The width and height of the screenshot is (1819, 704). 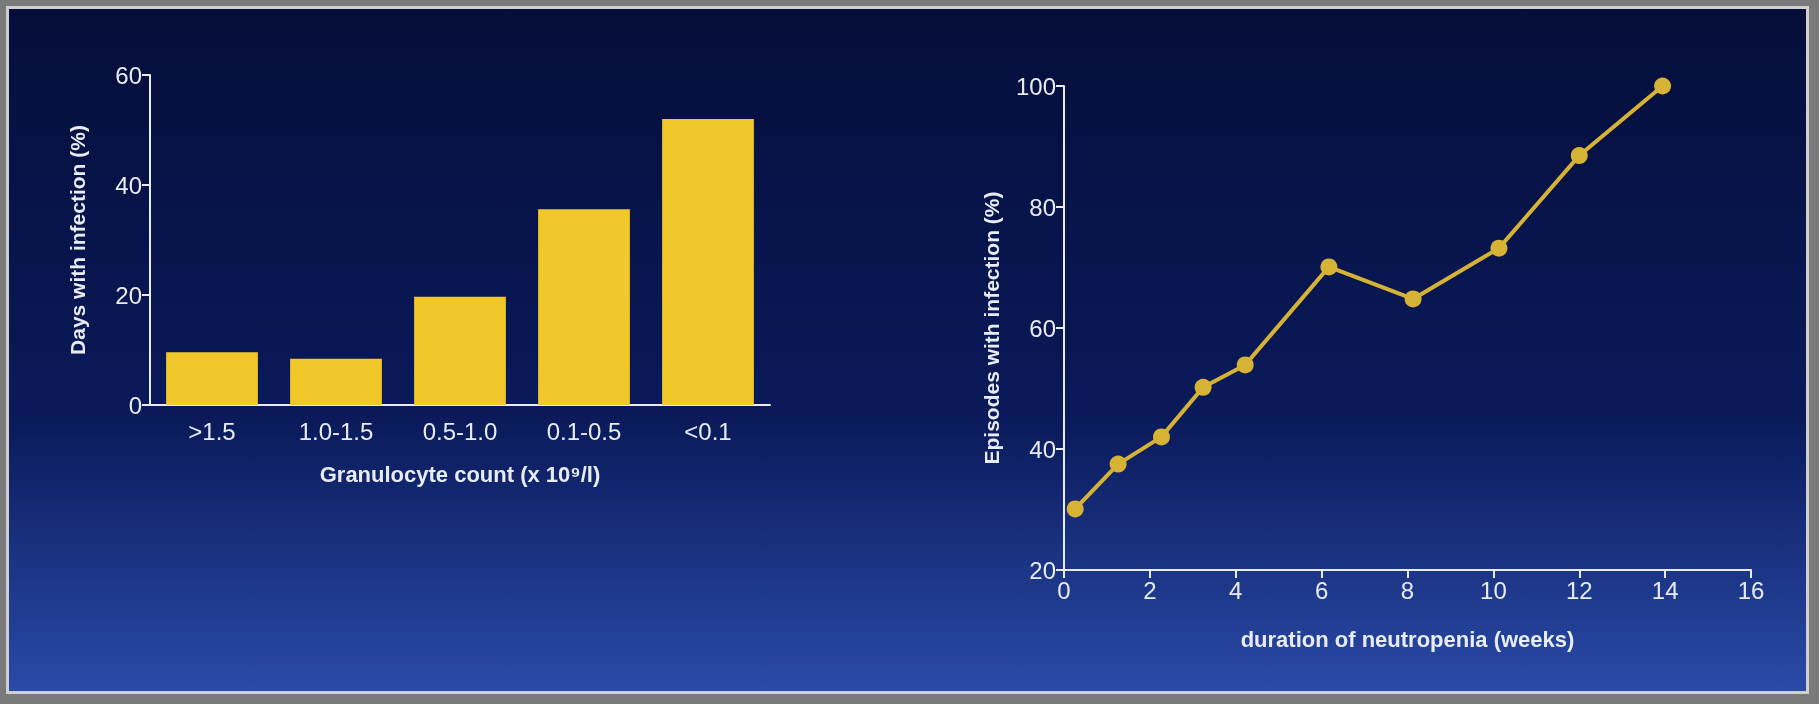 What do you see at coordinates (1407, 590) in the screenshot?
I see `x-tick-label: 8` at bounding box center [1407, 590].